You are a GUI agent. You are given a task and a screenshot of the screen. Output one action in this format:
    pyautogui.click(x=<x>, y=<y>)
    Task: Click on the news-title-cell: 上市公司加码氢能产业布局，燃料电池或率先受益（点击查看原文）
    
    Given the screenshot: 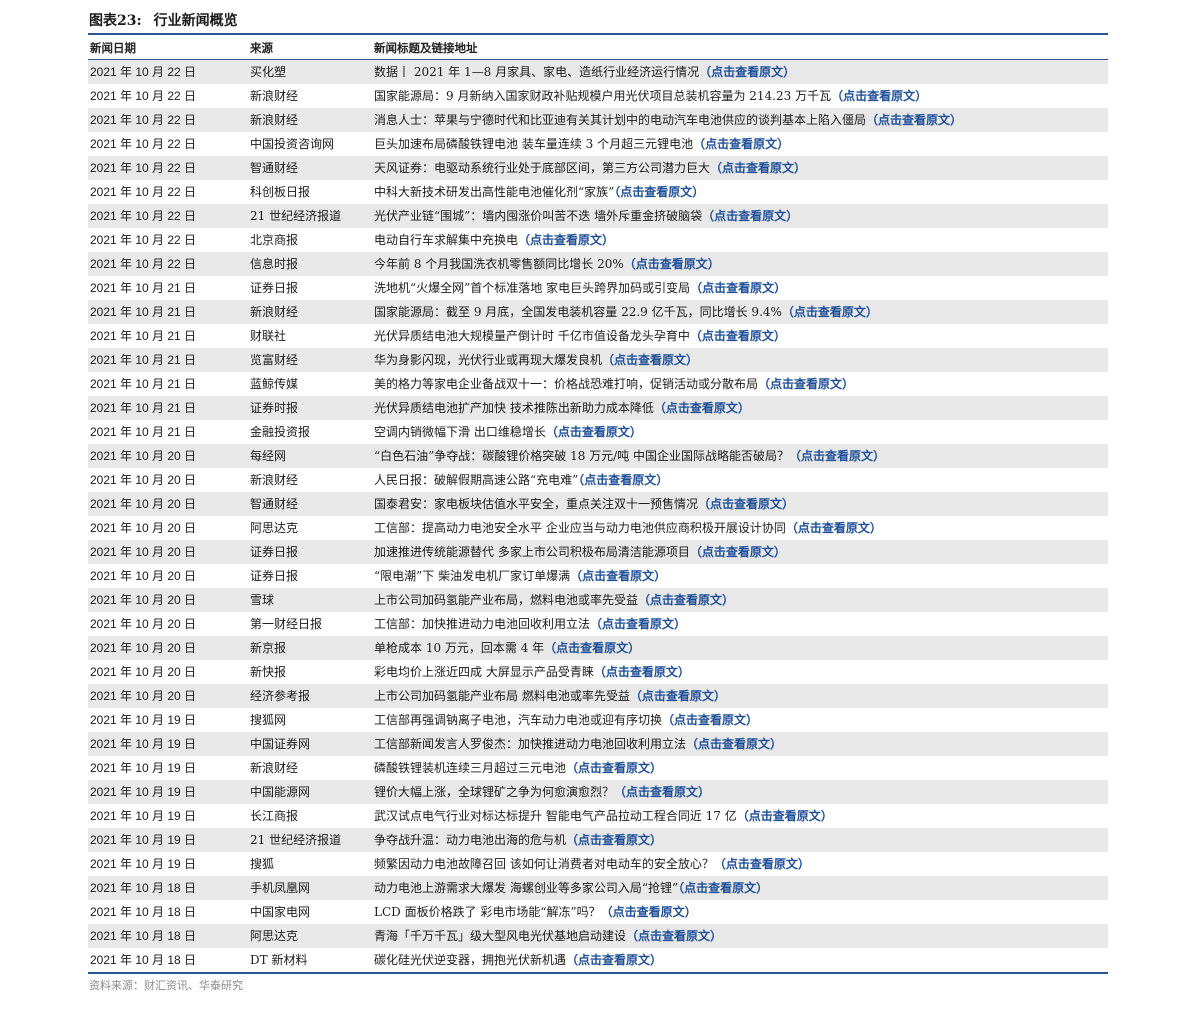 What is the action you would take?
    pyautogui.click(x=740, y=600)
    